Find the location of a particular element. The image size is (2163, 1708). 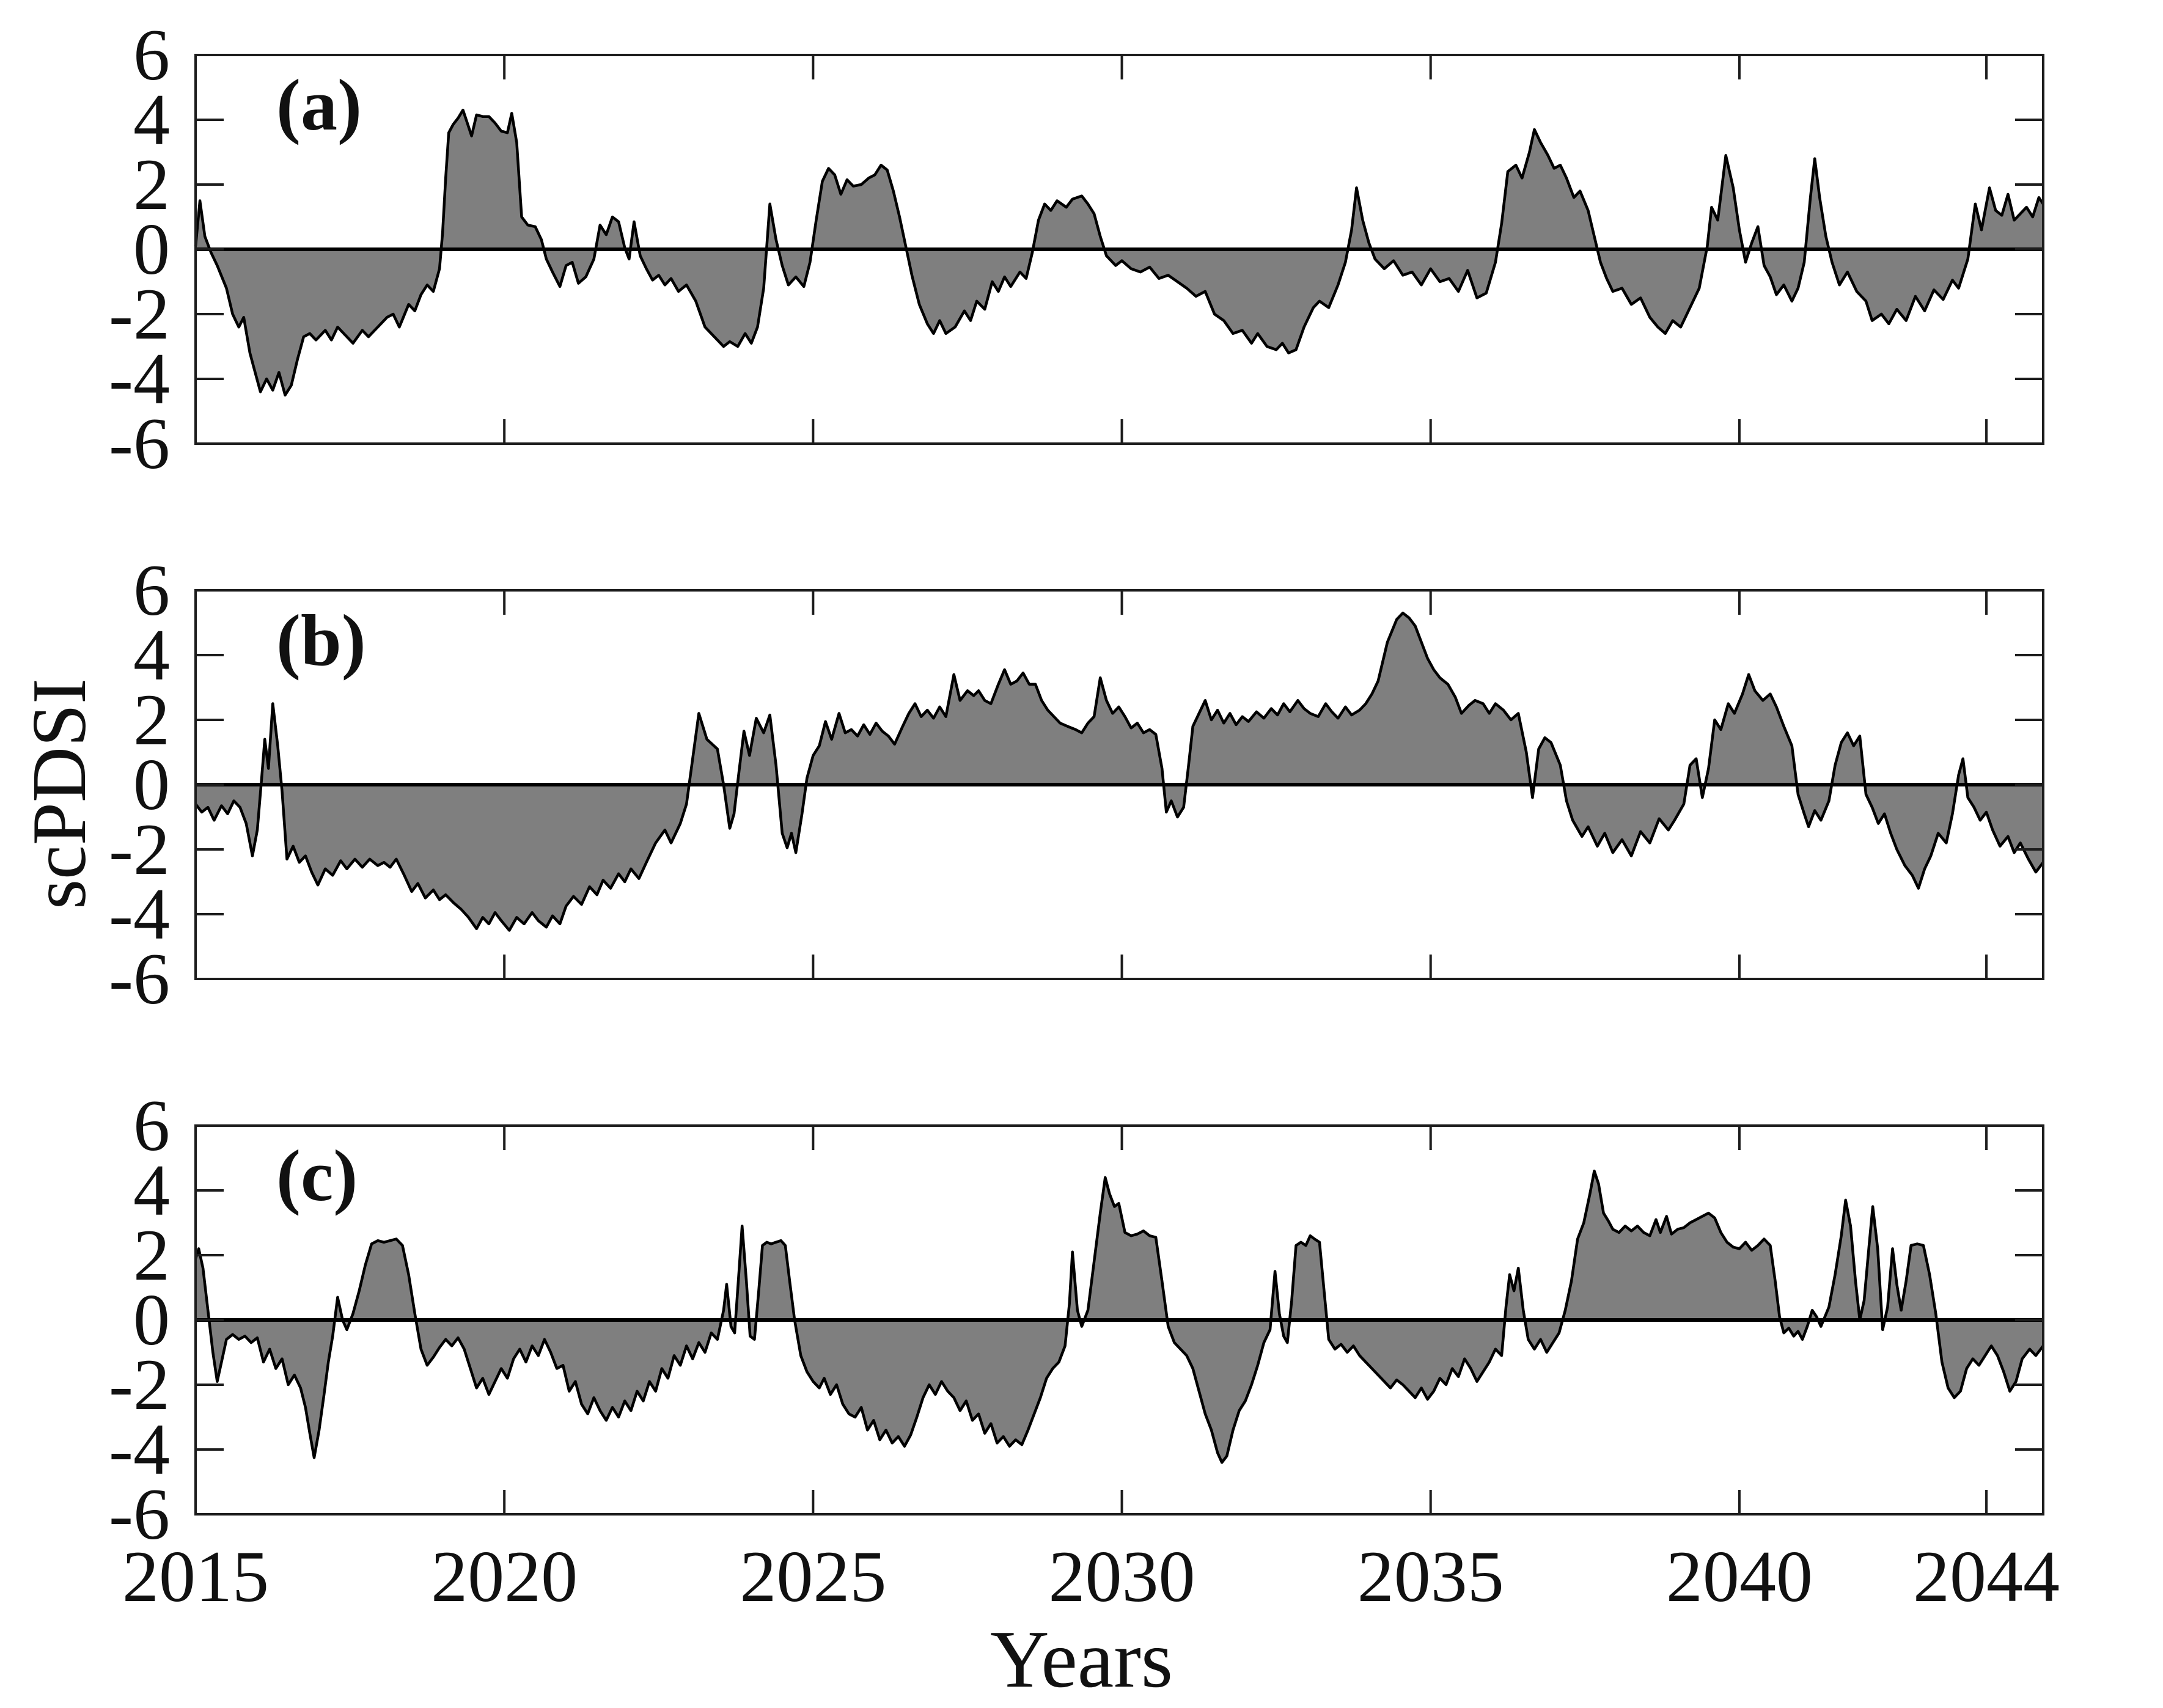

series-fill-a is located at coordinates (1119, 252).